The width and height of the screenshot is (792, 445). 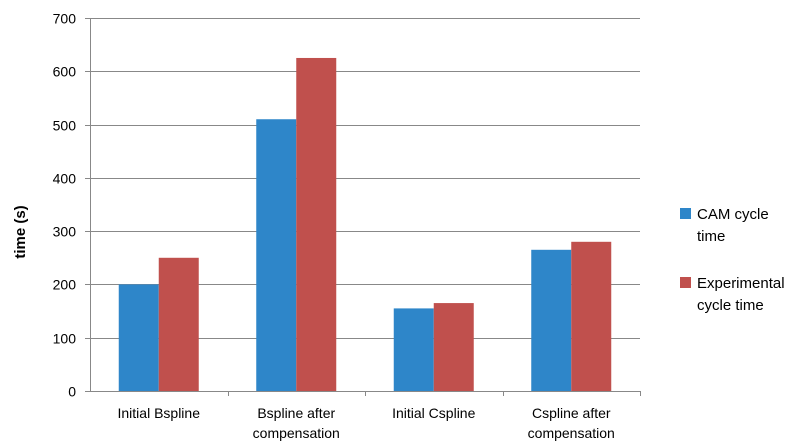 What do you see at coordinates (433, 413) in the screenshot?
I see `x-category-label: Initial Cspline` at bounding box center [433, 413].